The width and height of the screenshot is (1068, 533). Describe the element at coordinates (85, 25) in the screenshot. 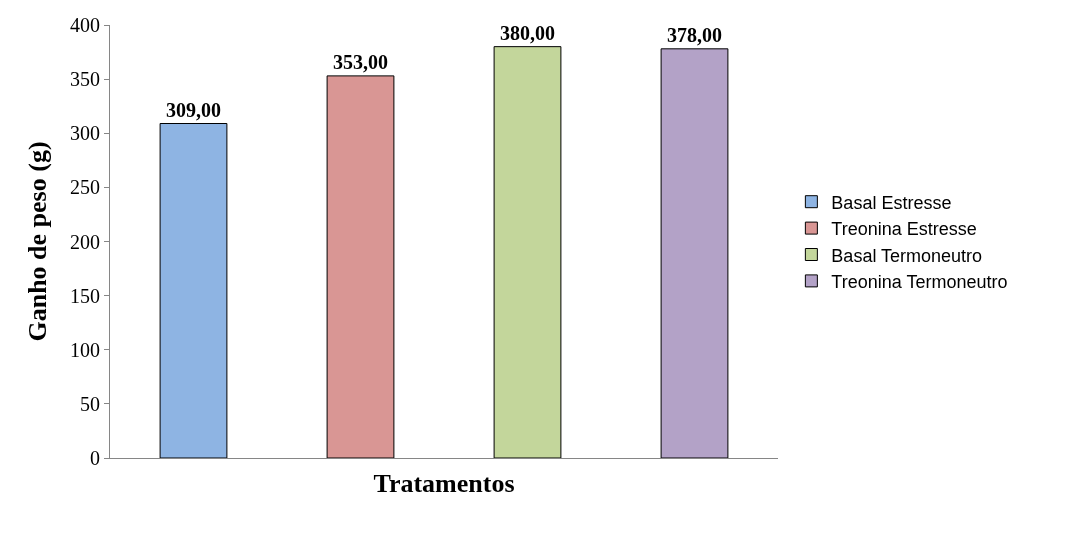

I see `y-tick-label: 400` at that location.